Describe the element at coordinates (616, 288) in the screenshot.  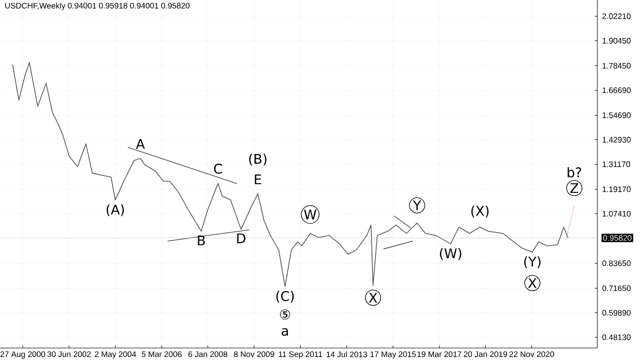
I see `y-tick-label: 0.71650` at that location.